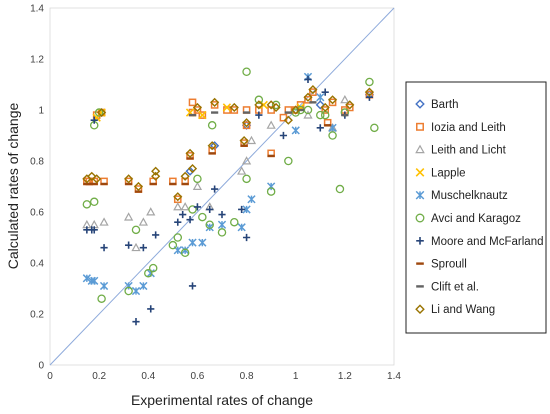 Image resolution: width=550 pixels, height=414 pixels. What do you see at coordinates (449, 265) in the screenshot?
I see `legend-label: Sproull` at bounding box center [449, 265].